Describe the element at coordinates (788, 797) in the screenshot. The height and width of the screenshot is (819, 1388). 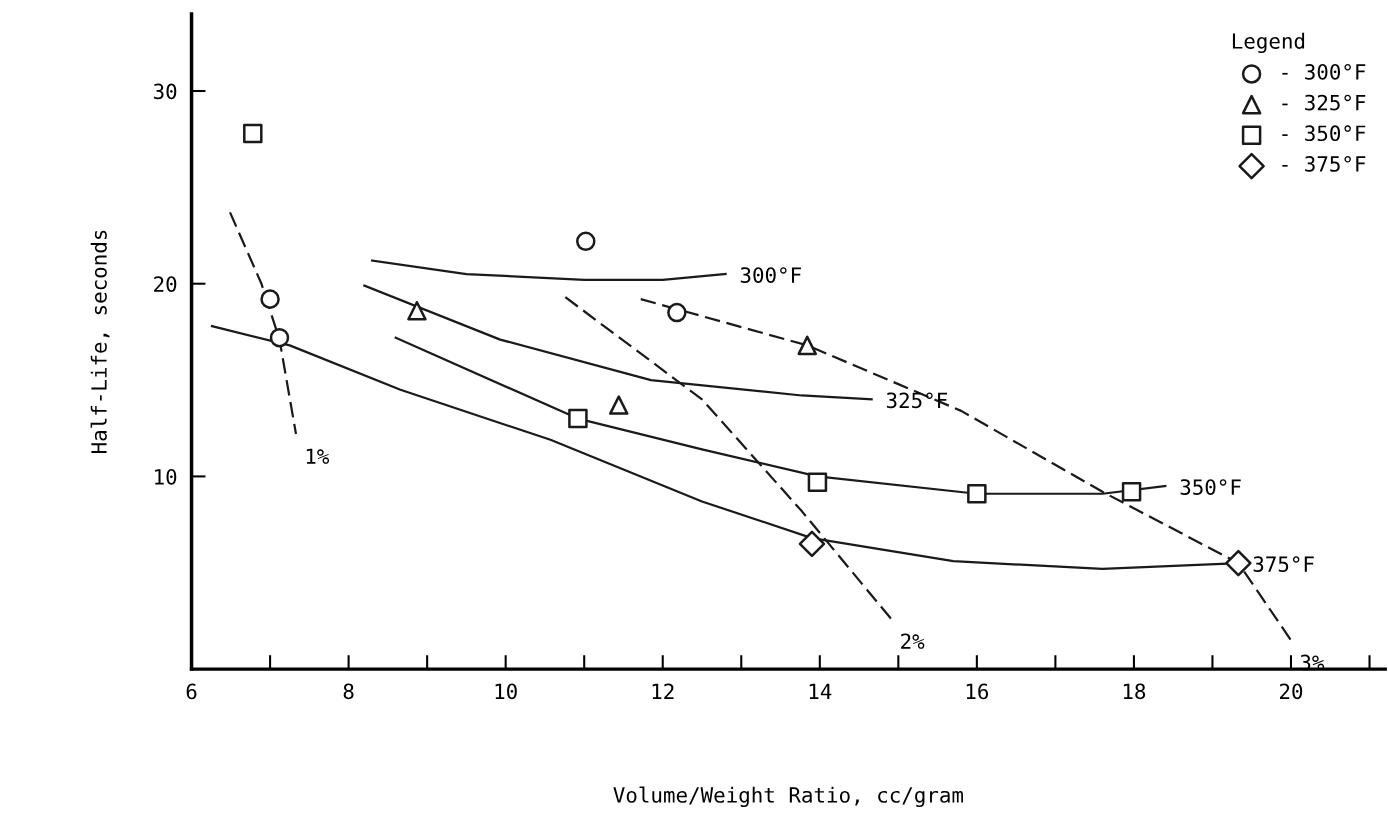
I see `x-axis-title: Volume/Weight Ratio, cc/gram` at that location.